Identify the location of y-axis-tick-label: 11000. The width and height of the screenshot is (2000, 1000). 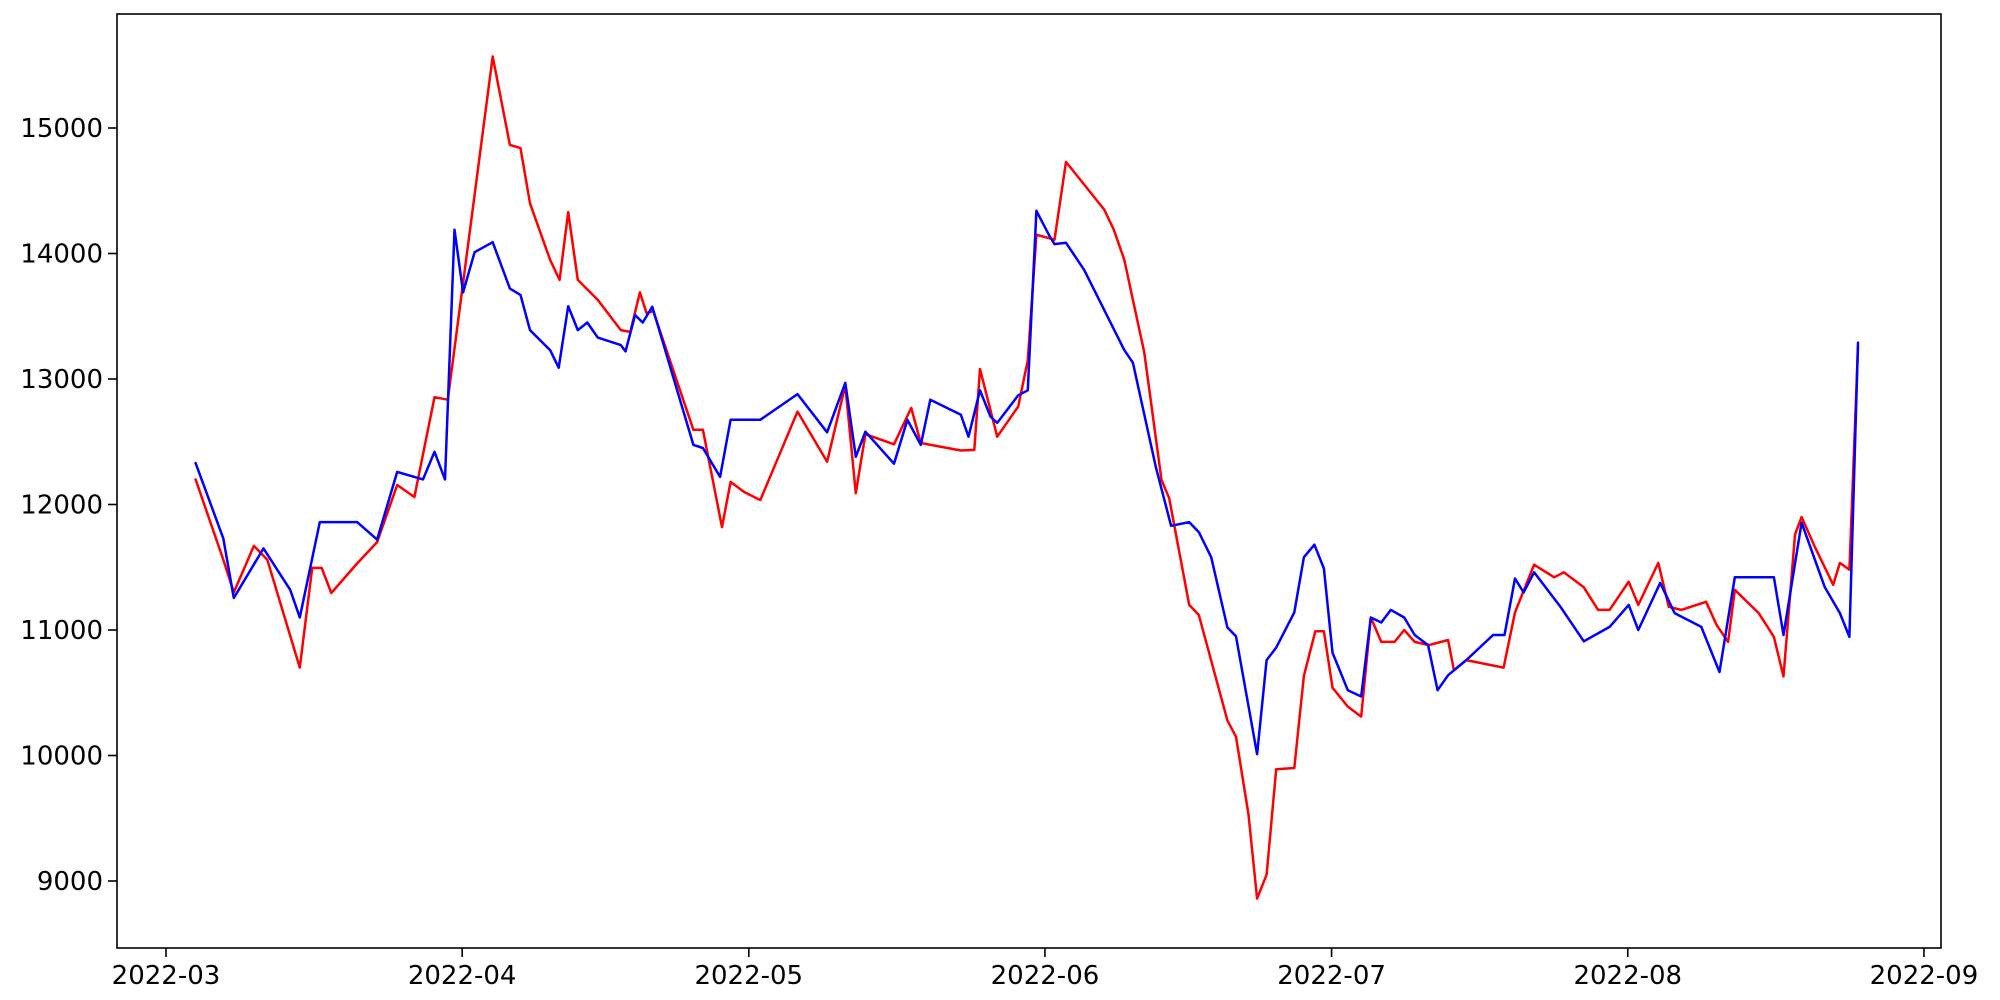
(61, 631).